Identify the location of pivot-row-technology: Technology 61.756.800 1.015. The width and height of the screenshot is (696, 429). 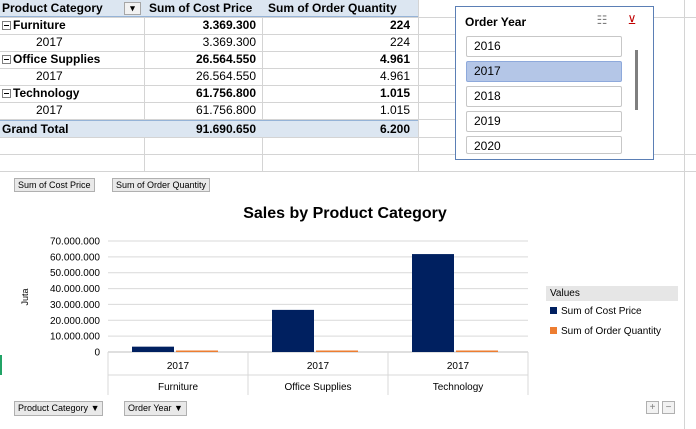
(209, 93).